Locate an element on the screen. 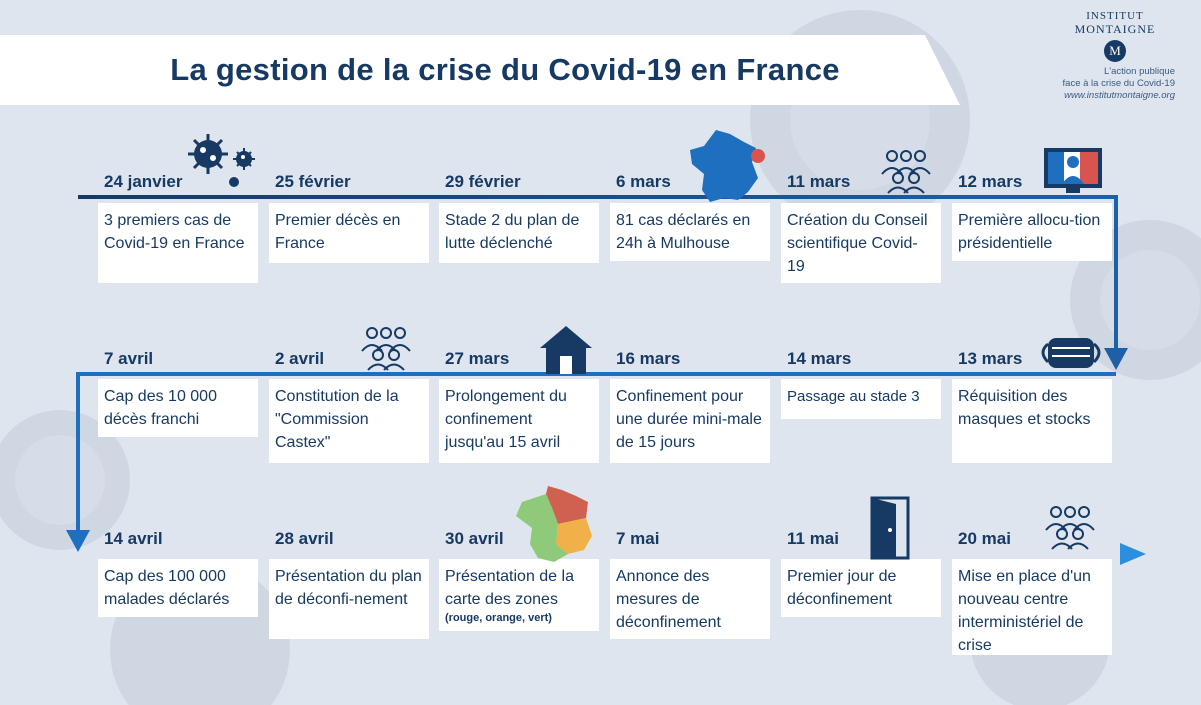  event-date: 7 avril is located at coordinates (129, 358).